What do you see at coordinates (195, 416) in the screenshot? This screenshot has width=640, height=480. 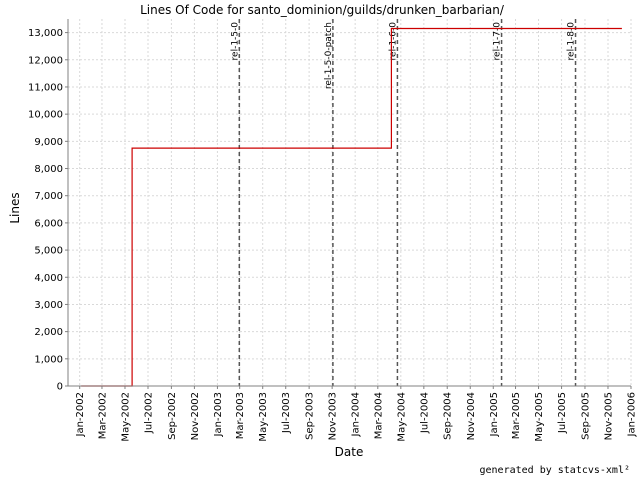 I see `x-tick-label: Nov-2002` at bounding box center [195, 416].